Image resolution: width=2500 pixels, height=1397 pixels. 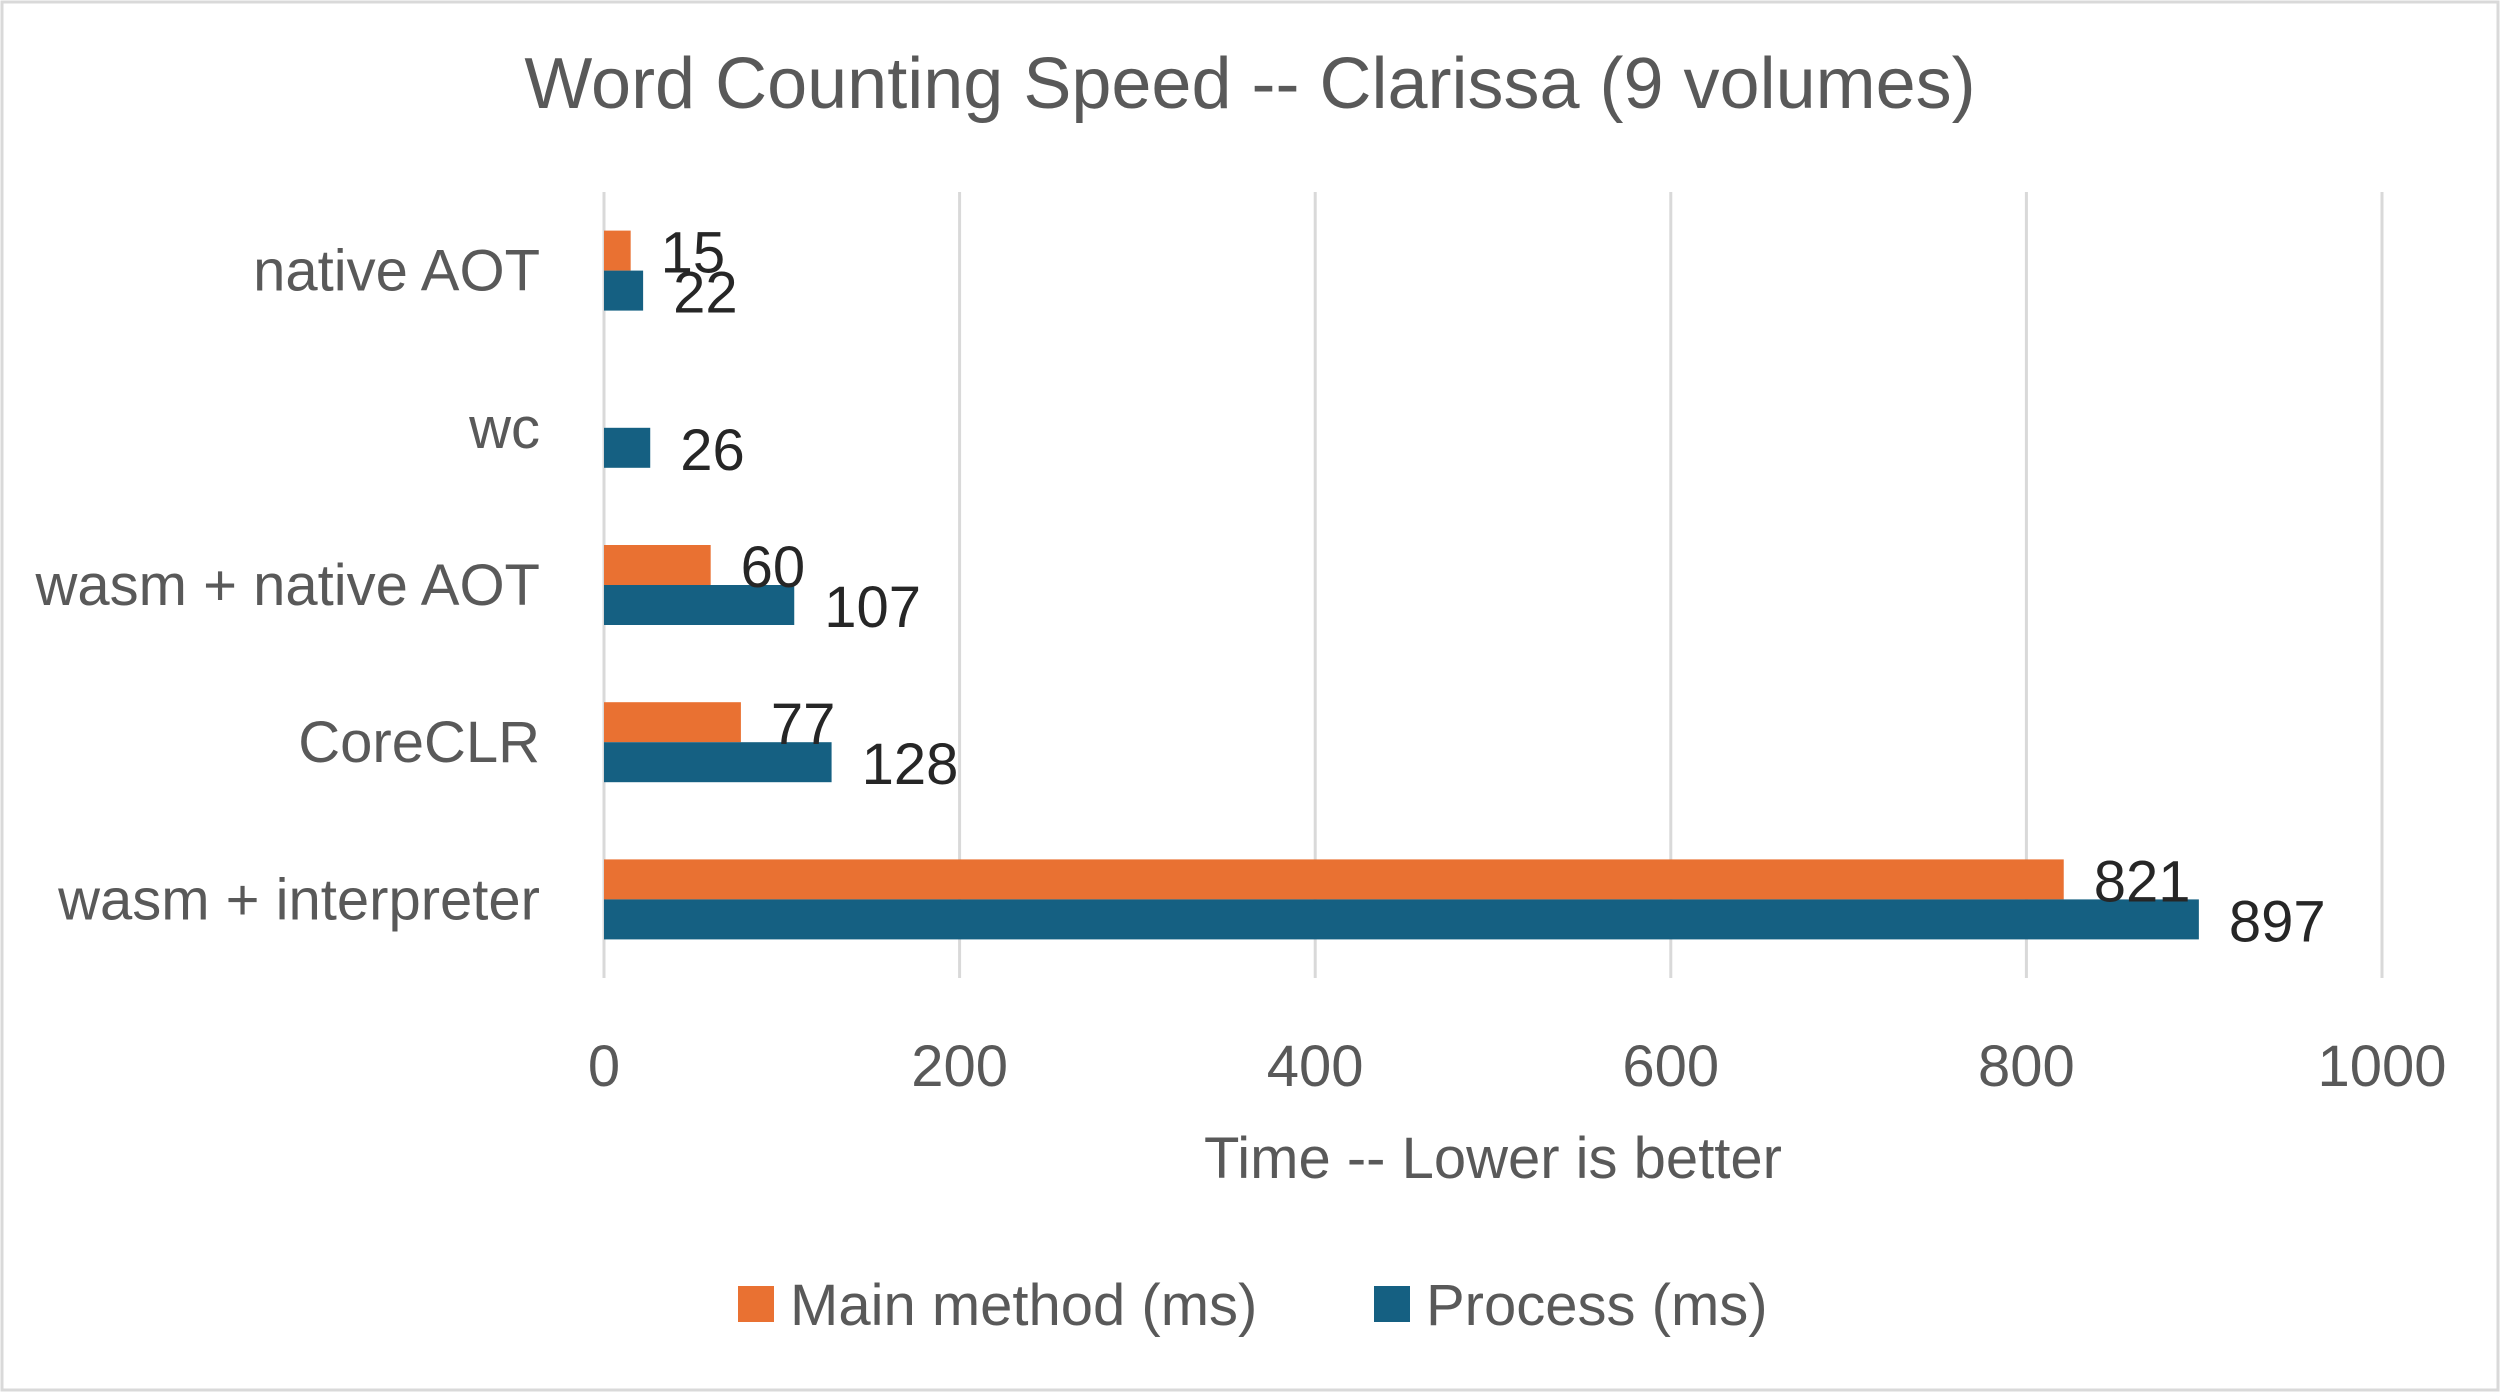 What do you see at coordinates (504, 428) in the screenshot?
I see `category-label: wc` at bounding box center [504, 428].